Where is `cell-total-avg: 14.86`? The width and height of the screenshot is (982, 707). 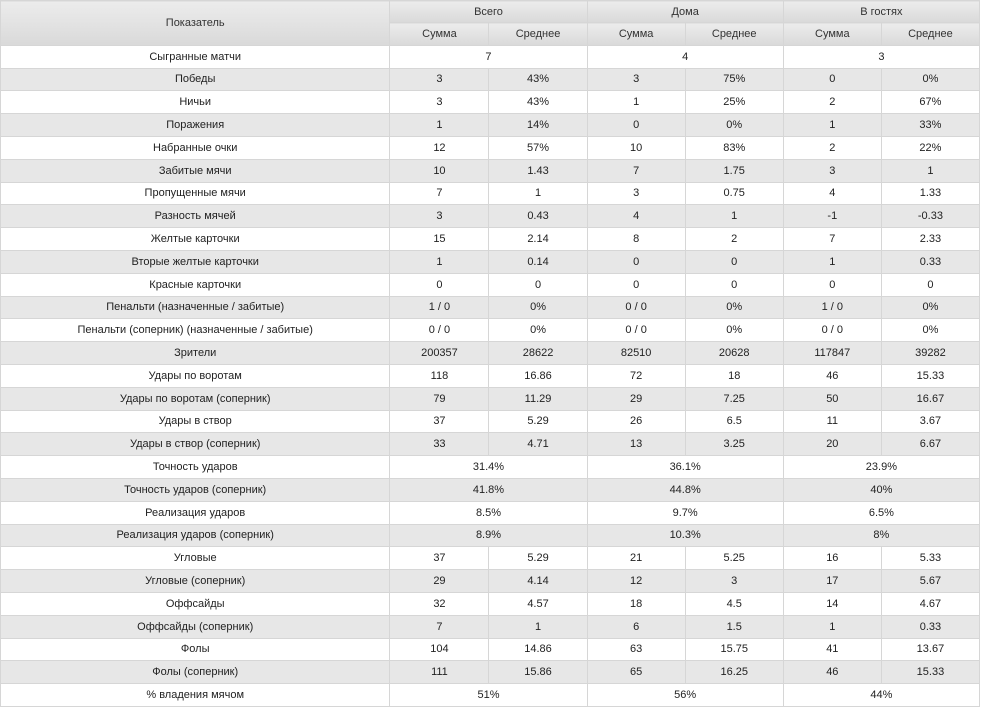
cell-total-avg: 14.86 is located at coordinates (538, 649).